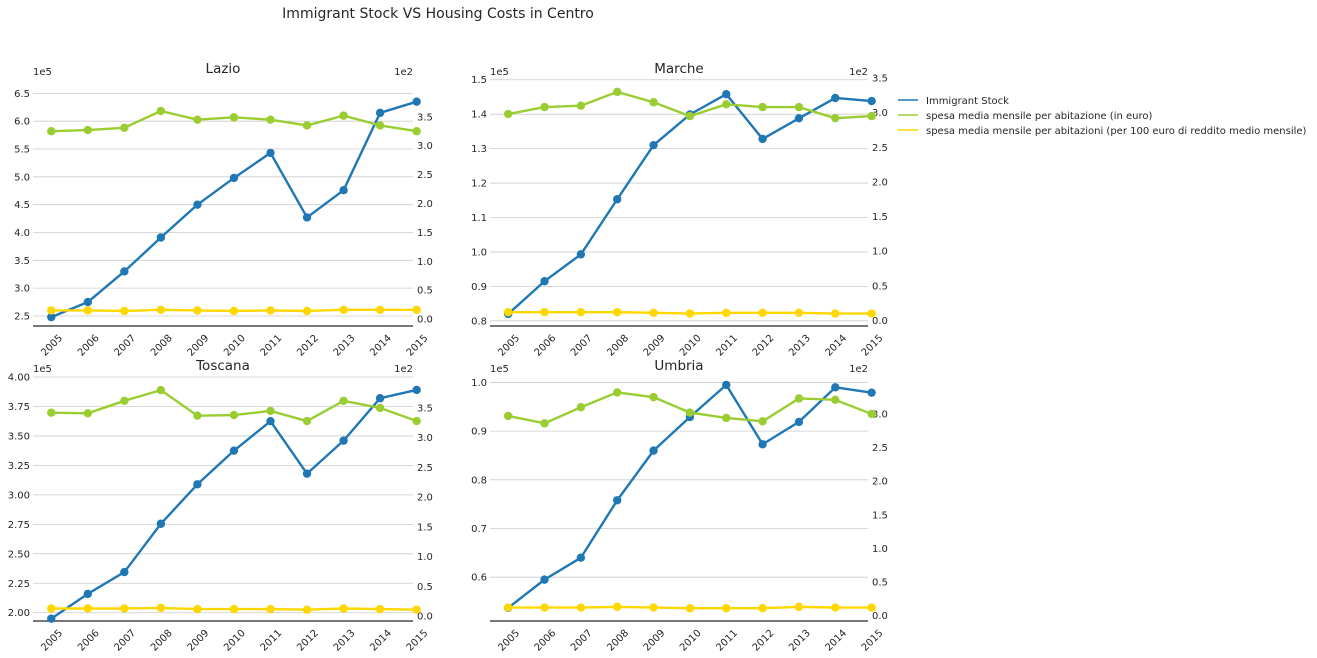 This screenshot has width=1317, height=658. What do you see at coordinates (381, 641) in the screenshot?
I see `toscana-x-tick-label: 2014` at bounding box center [381, 641].